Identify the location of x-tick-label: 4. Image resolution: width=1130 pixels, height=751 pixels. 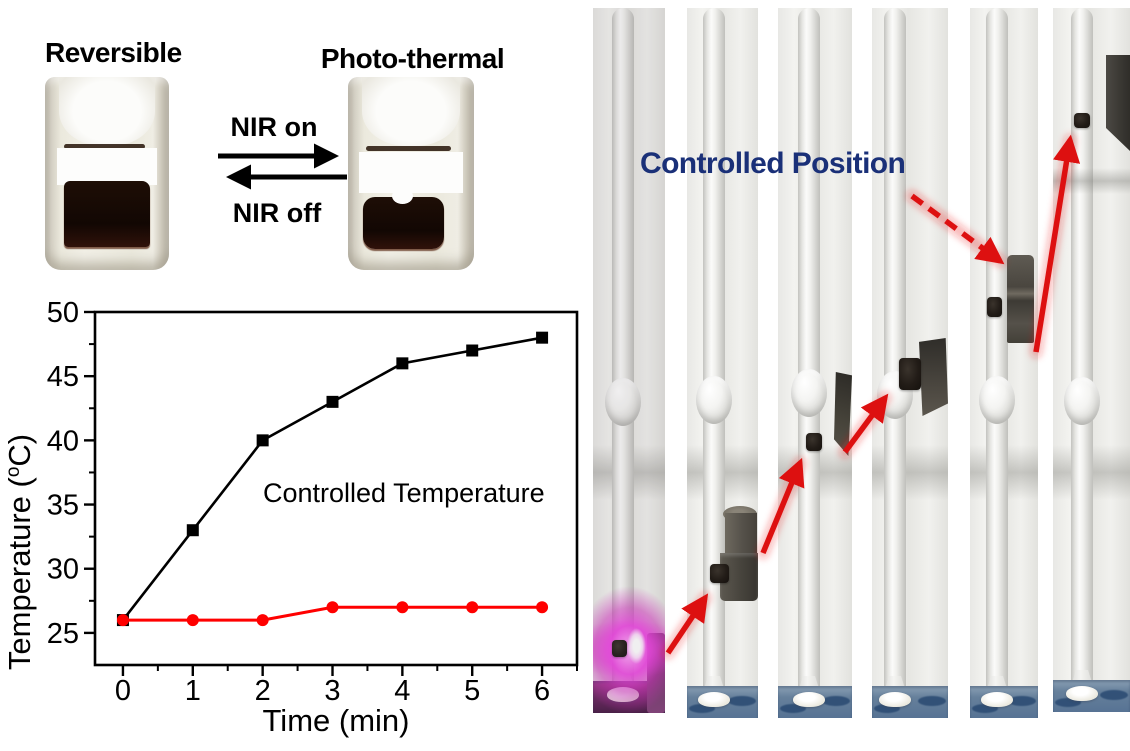
(402, 691).